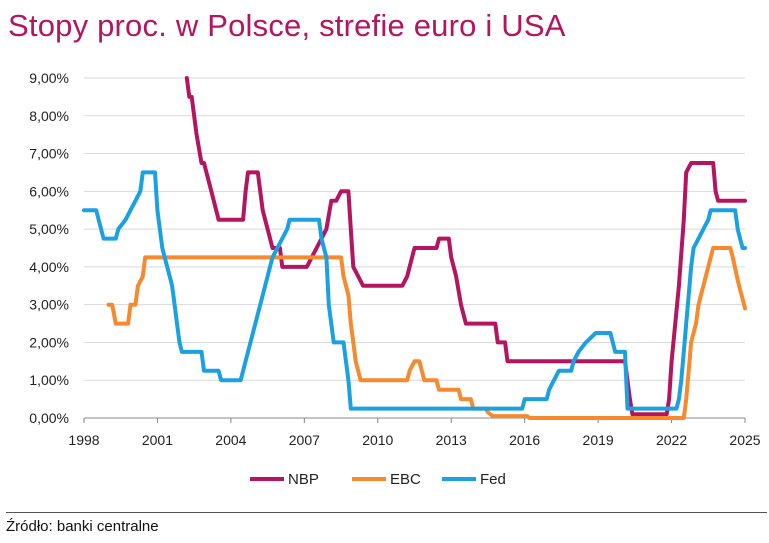  What do you see at coordinates (49, 342) in the screenshot?
I see `y-tick-label: 2,00%` at bounding box center [49, 342].